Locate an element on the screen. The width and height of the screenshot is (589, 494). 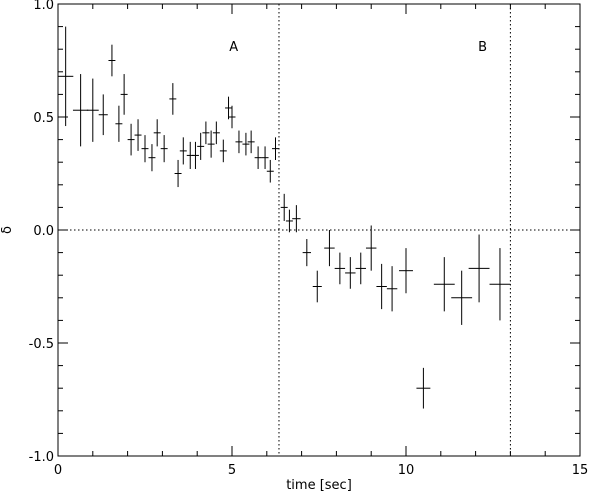
region-label-a: A is located at coordinates (233, 47).